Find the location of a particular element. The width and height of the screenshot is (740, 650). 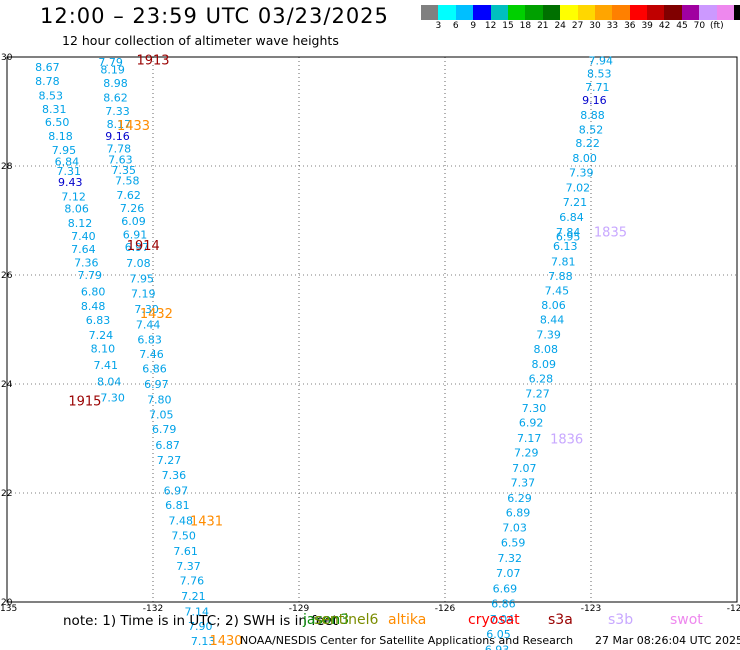

wave-height-value: 6.29 is located at coordinates (519, 498).